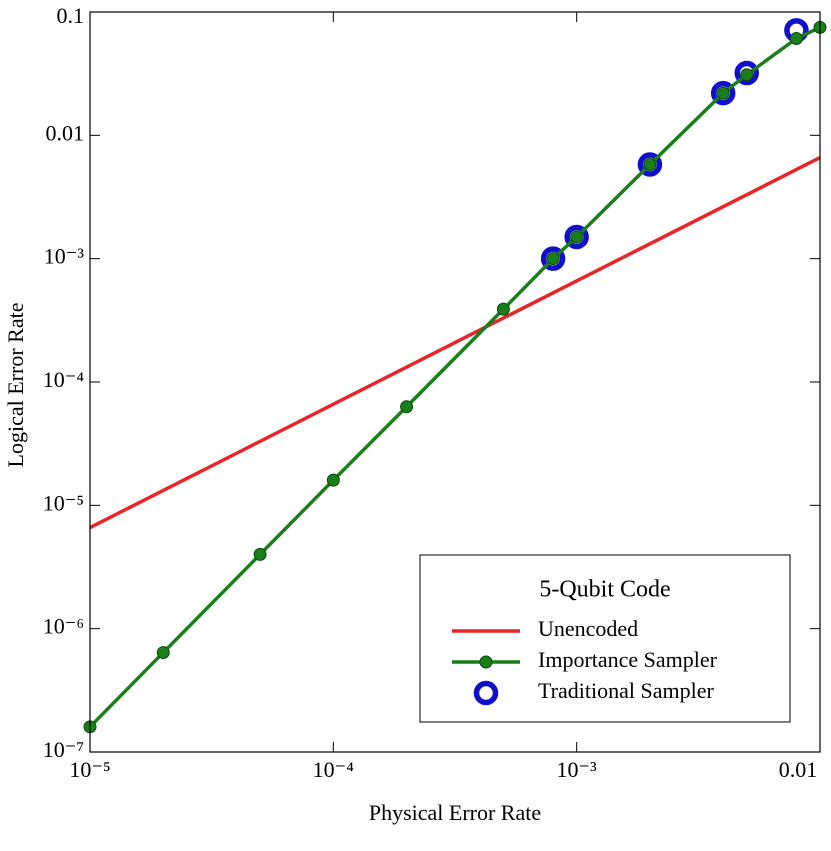 Image resolution: width=831 pixels, height=851 pixels. What do you see at coordinates (604, 590) in the screenshot?
I see `legend-title: 5-Qubit Code` at bounding box center [604, 590].